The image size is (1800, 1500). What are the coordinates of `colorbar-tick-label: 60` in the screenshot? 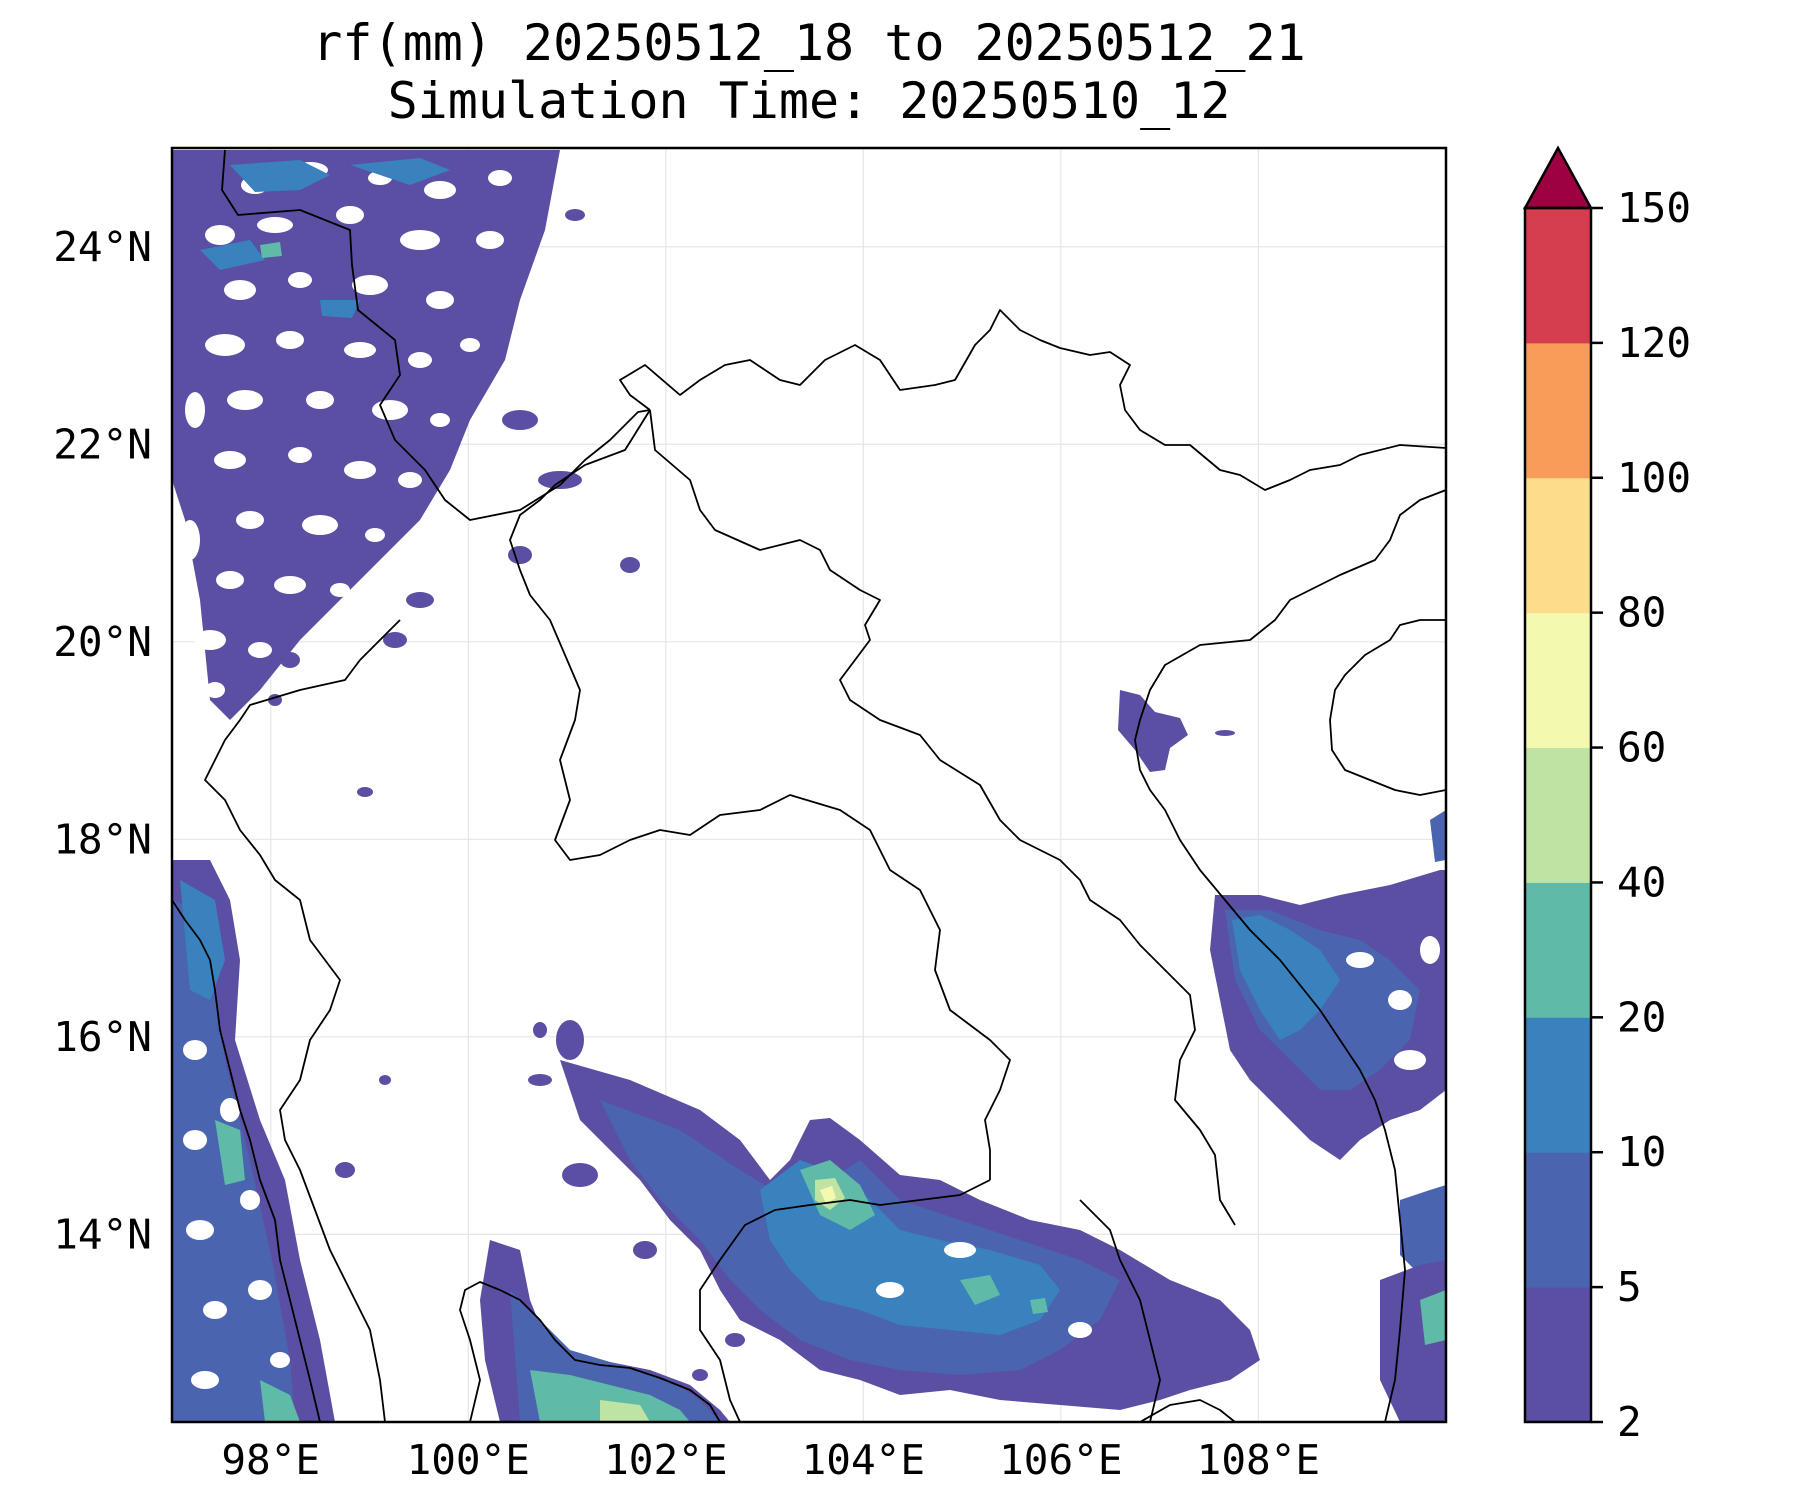 It's located at (1641, 748).